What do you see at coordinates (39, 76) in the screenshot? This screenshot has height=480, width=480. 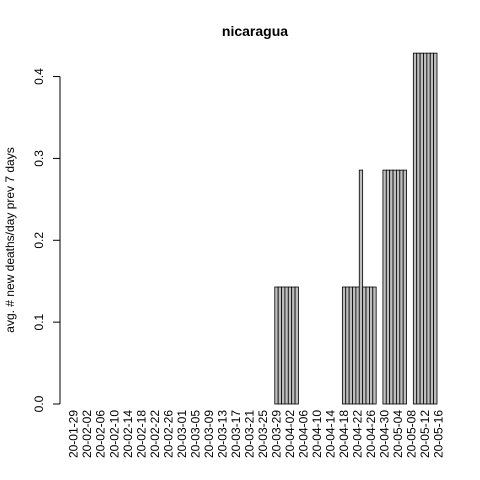 I see `y-tick-label: 0.4` at bounding box center [39, 76].